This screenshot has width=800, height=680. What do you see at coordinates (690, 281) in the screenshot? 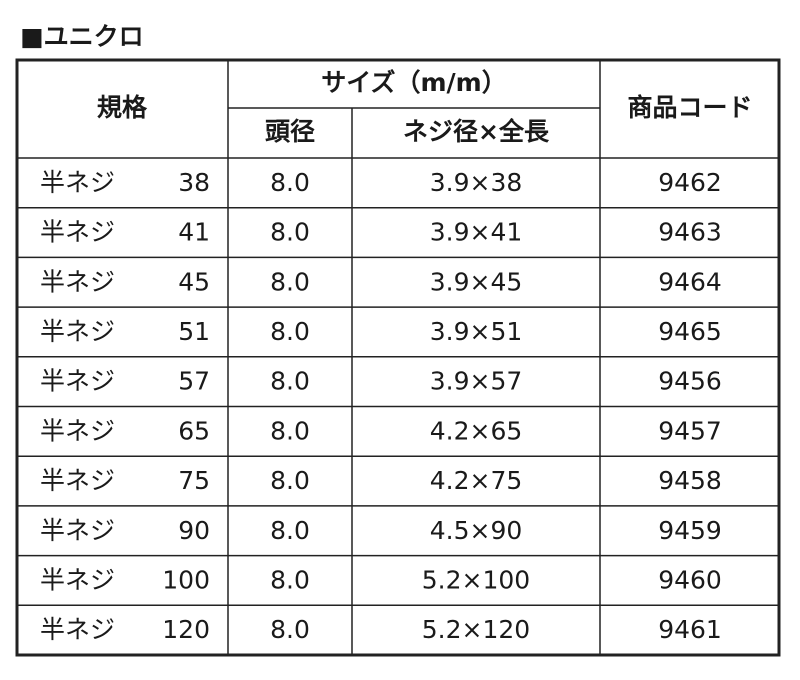
I see `table-cell: 9464` at bounding box center [690, 281].